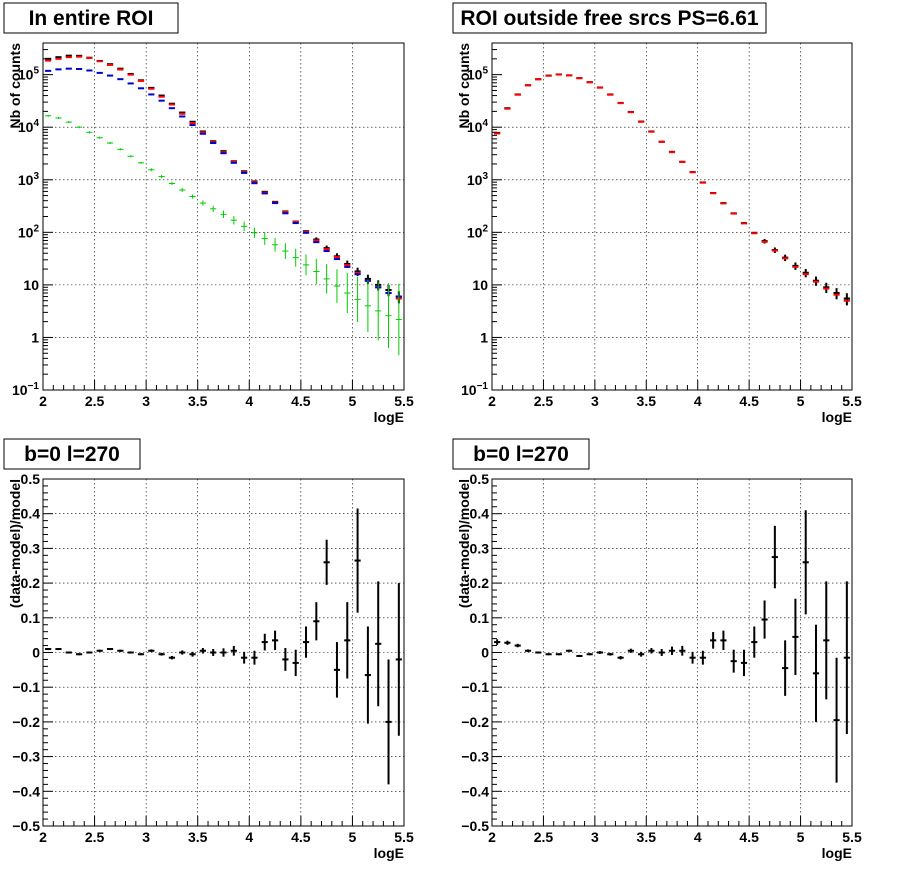  I want to click on chart-title: In entire ROI, so click(91, 18).